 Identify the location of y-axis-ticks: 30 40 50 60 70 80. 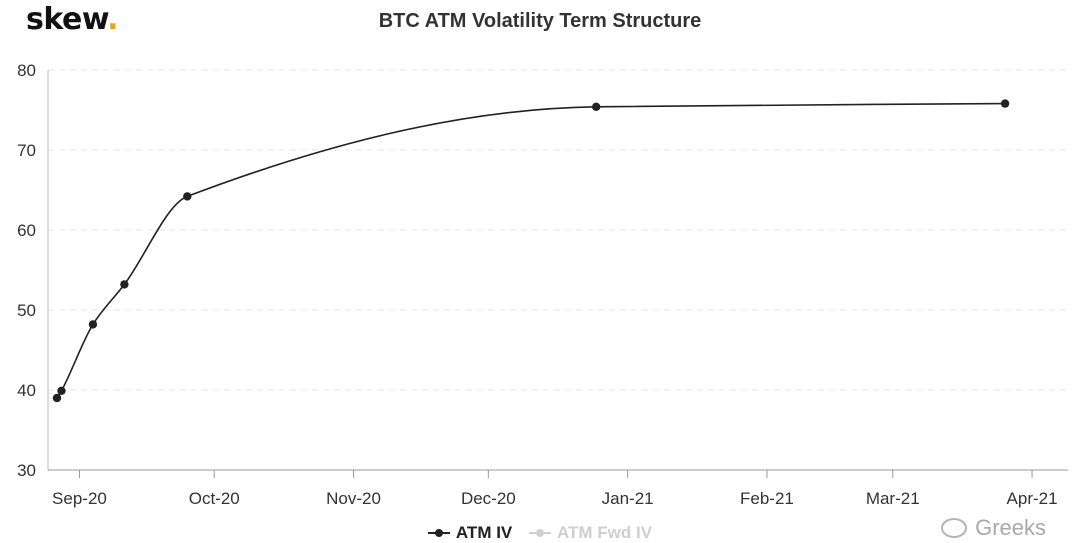
(26, 270).